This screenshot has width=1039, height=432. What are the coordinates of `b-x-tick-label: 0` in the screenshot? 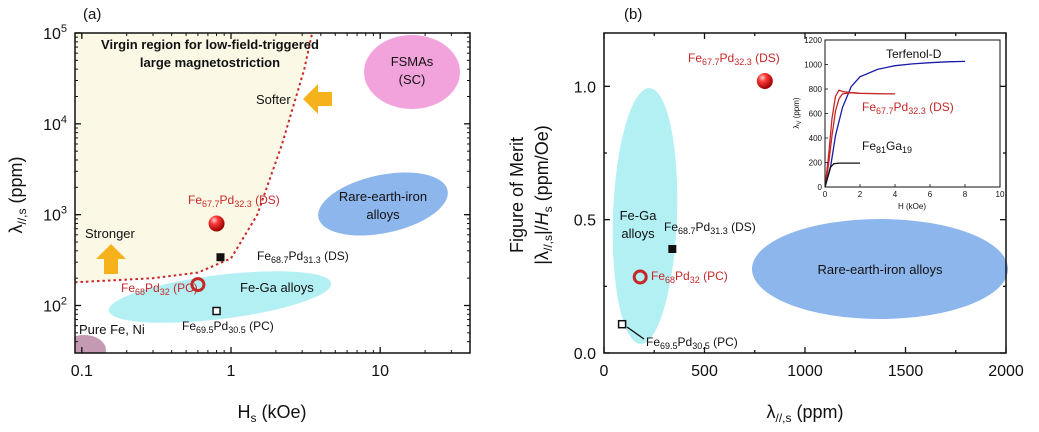 It's located at (604, 371).